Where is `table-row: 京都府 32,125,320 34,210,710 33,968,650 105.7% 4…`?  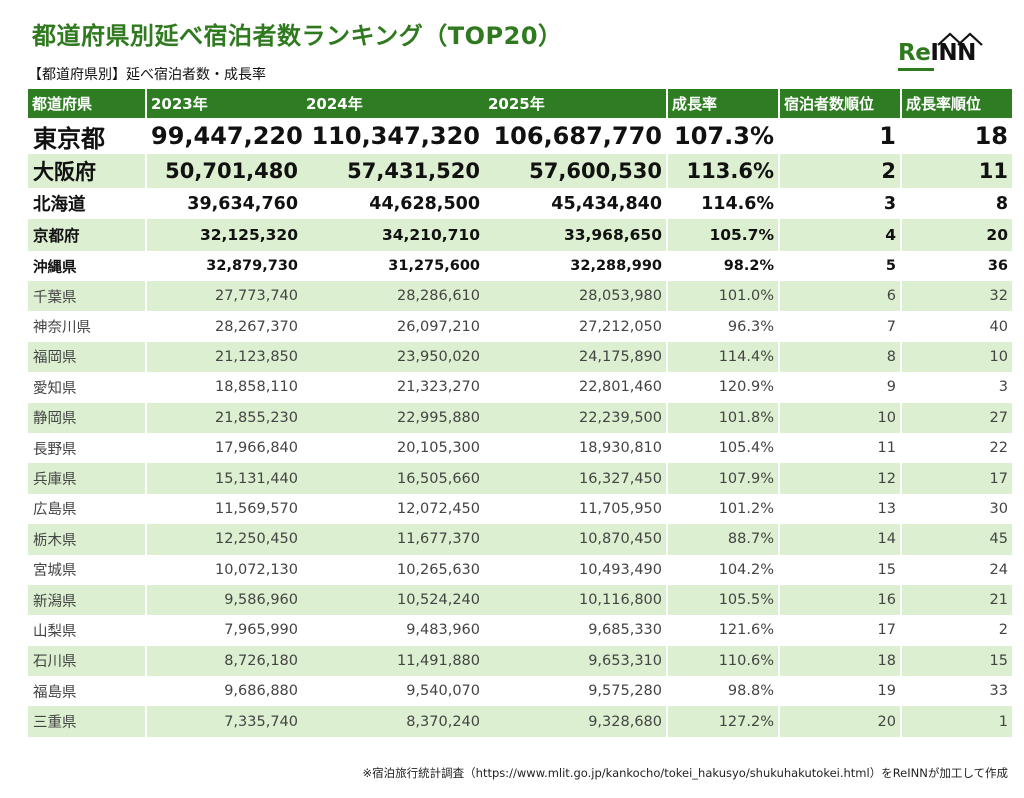
table-row: 京都府 32,125,320 34,210,710 33,968,650 105.7% 4… is located at coordinates (520, 235).